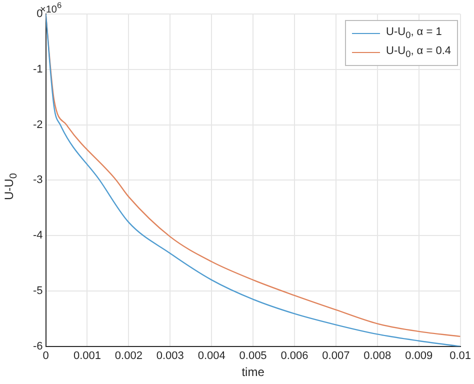 The width and height of the screenshot is (474, 384). I want to click on x-tick-label: 0.004, so click(212, 356).